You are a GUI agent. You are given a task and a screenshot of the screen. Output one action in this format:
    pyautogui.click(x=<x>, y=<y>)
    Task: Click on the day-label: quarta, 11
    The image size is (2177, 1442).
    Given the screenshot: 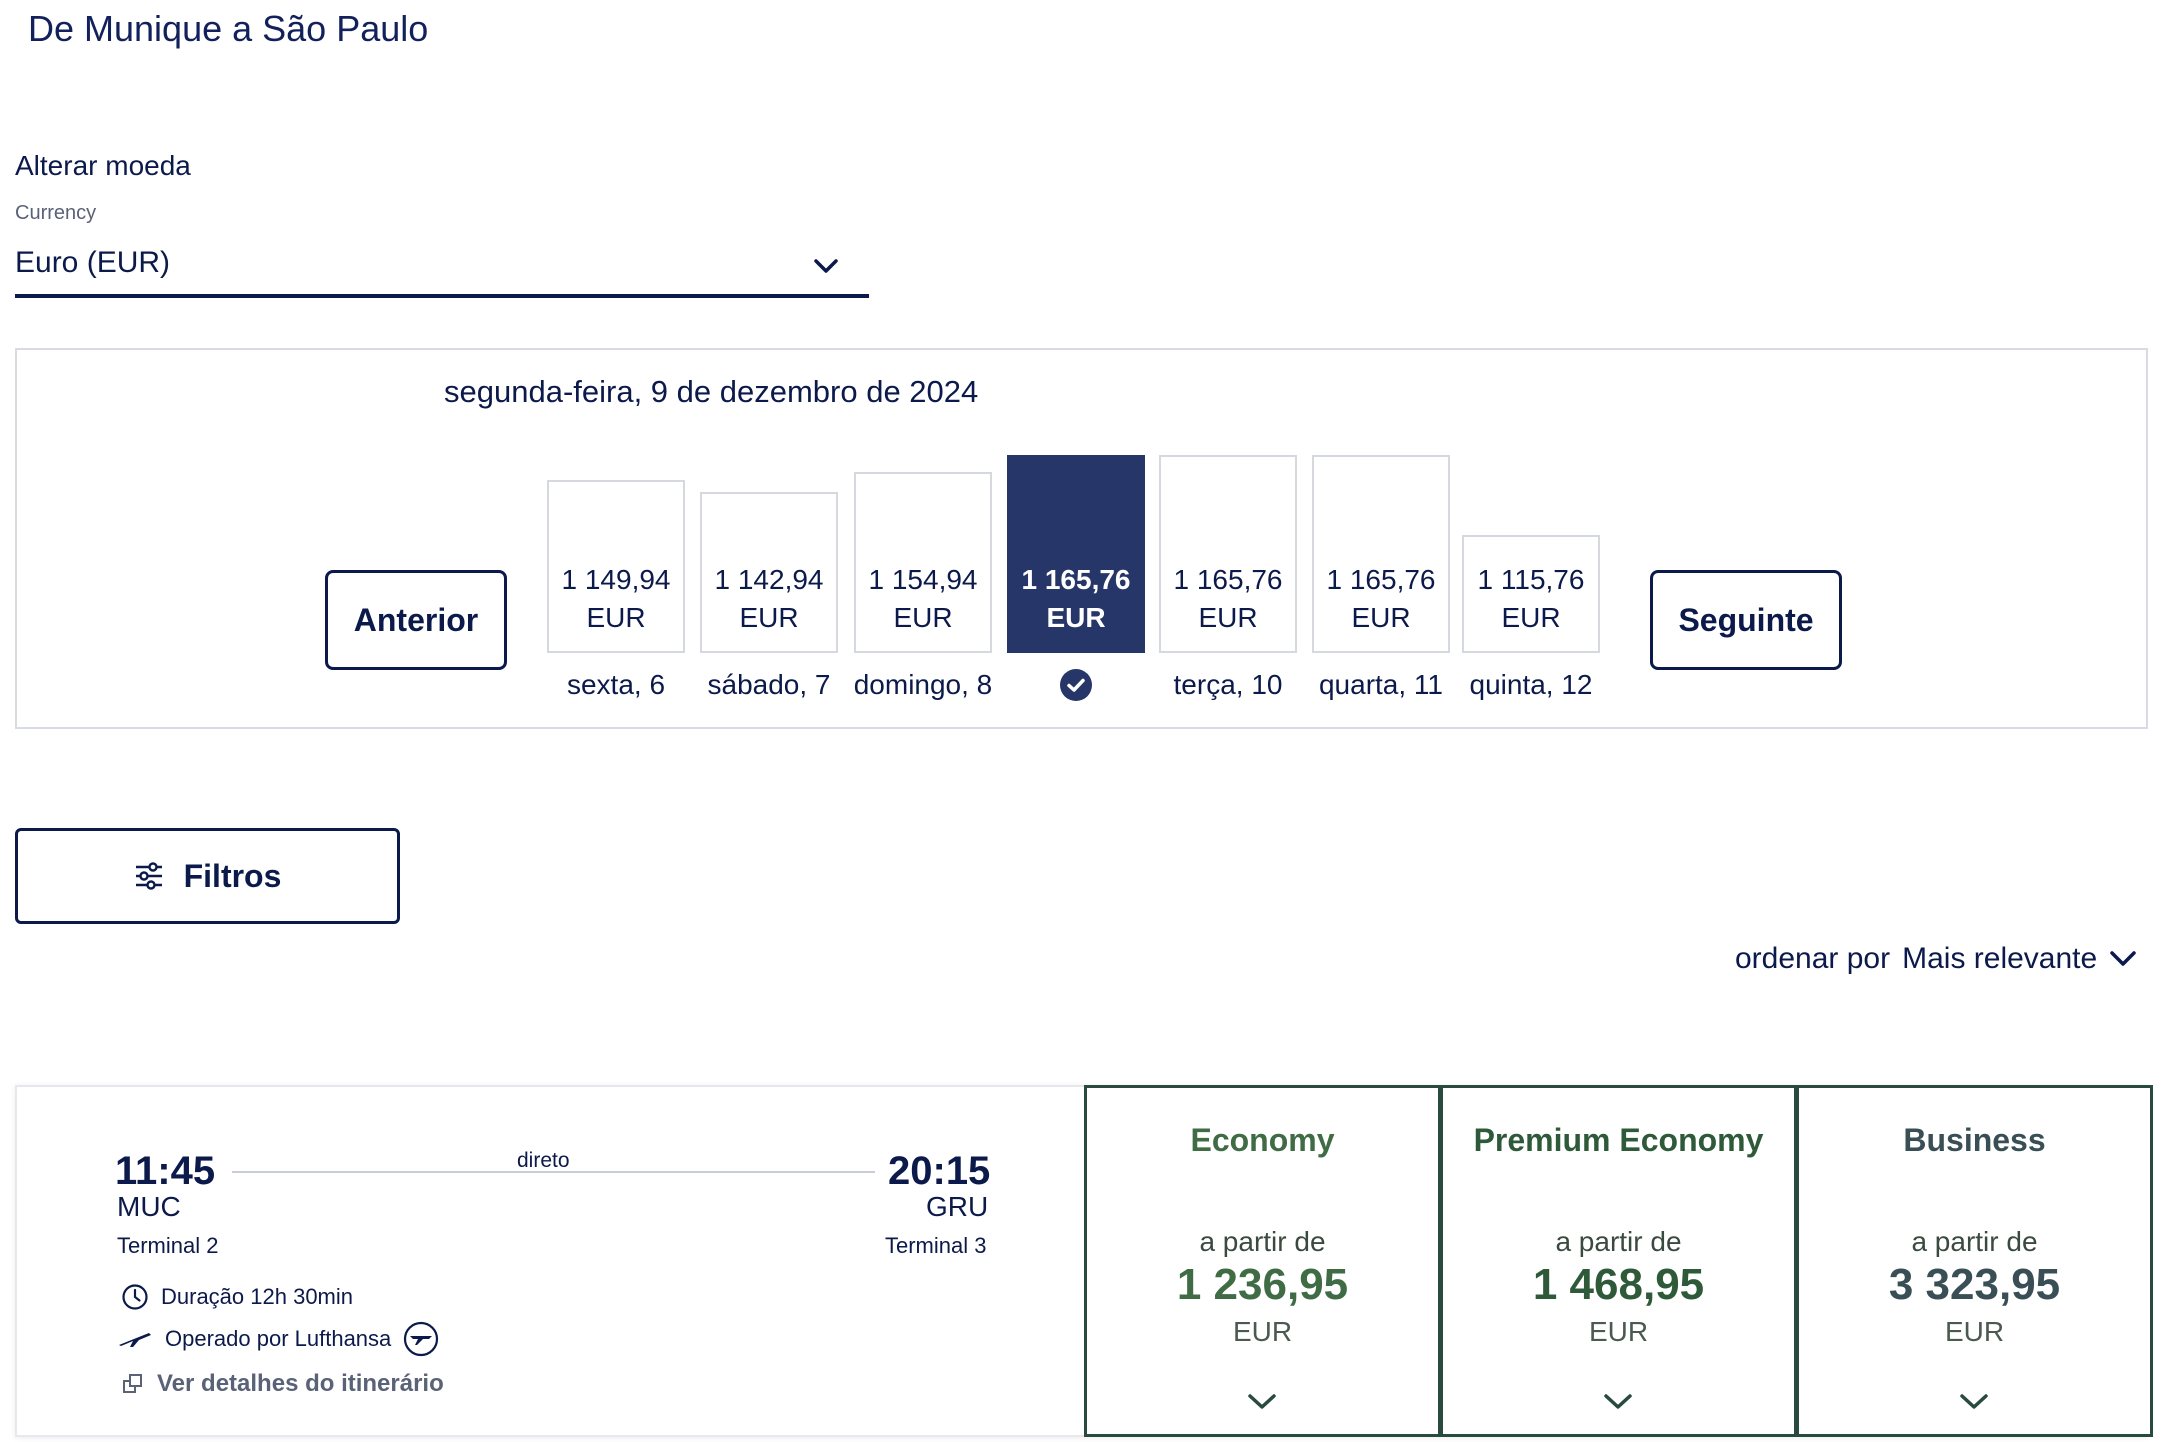 What is the action you would take?
    pyautogui.click(x=1381, y=684)
    